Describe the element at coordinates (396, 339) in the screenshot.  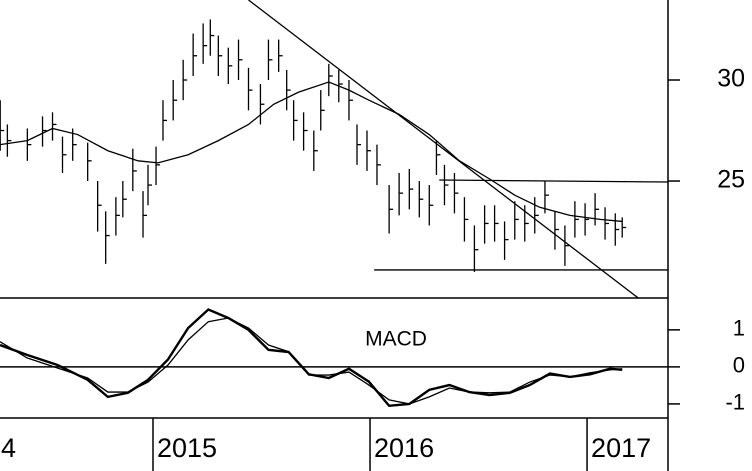
I see `macd-label: MACD` at that location.